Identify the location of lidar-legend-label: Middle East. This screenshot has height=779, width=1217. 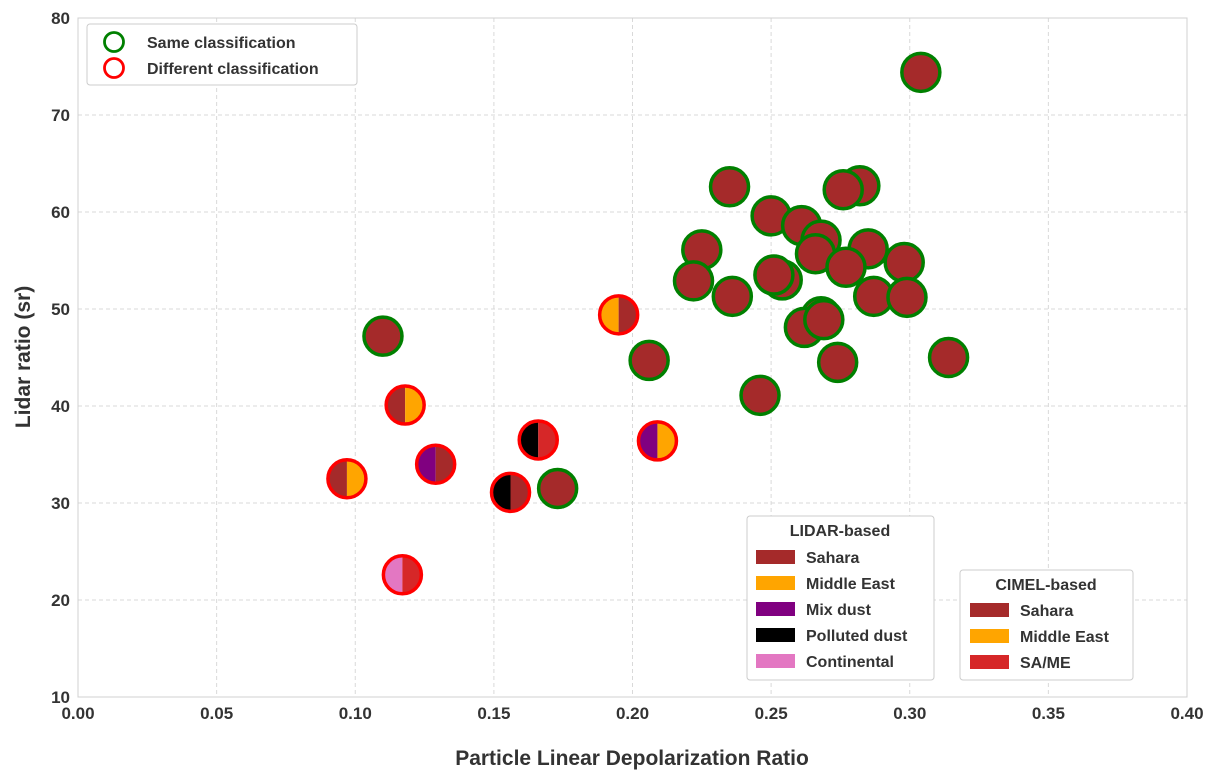
(851, 584).